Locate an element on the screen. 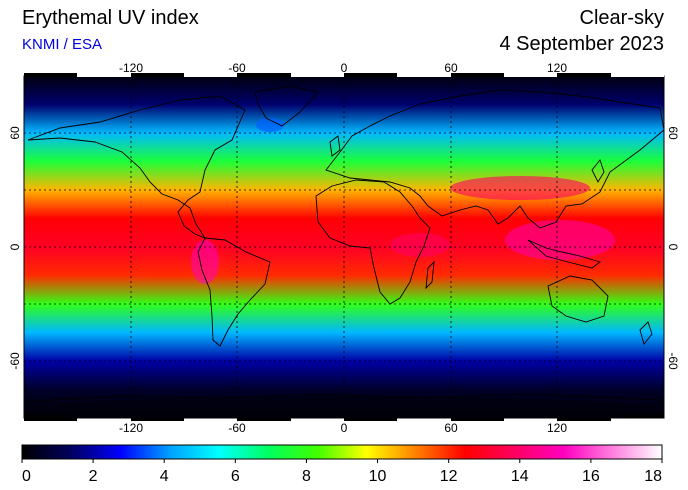  uv-hotspot-maritime is located at coordinates (560, 240).